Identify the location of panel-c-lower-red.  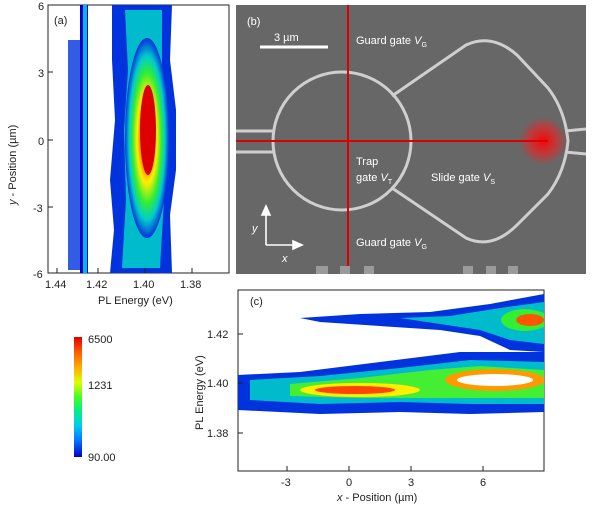
(355, 390).